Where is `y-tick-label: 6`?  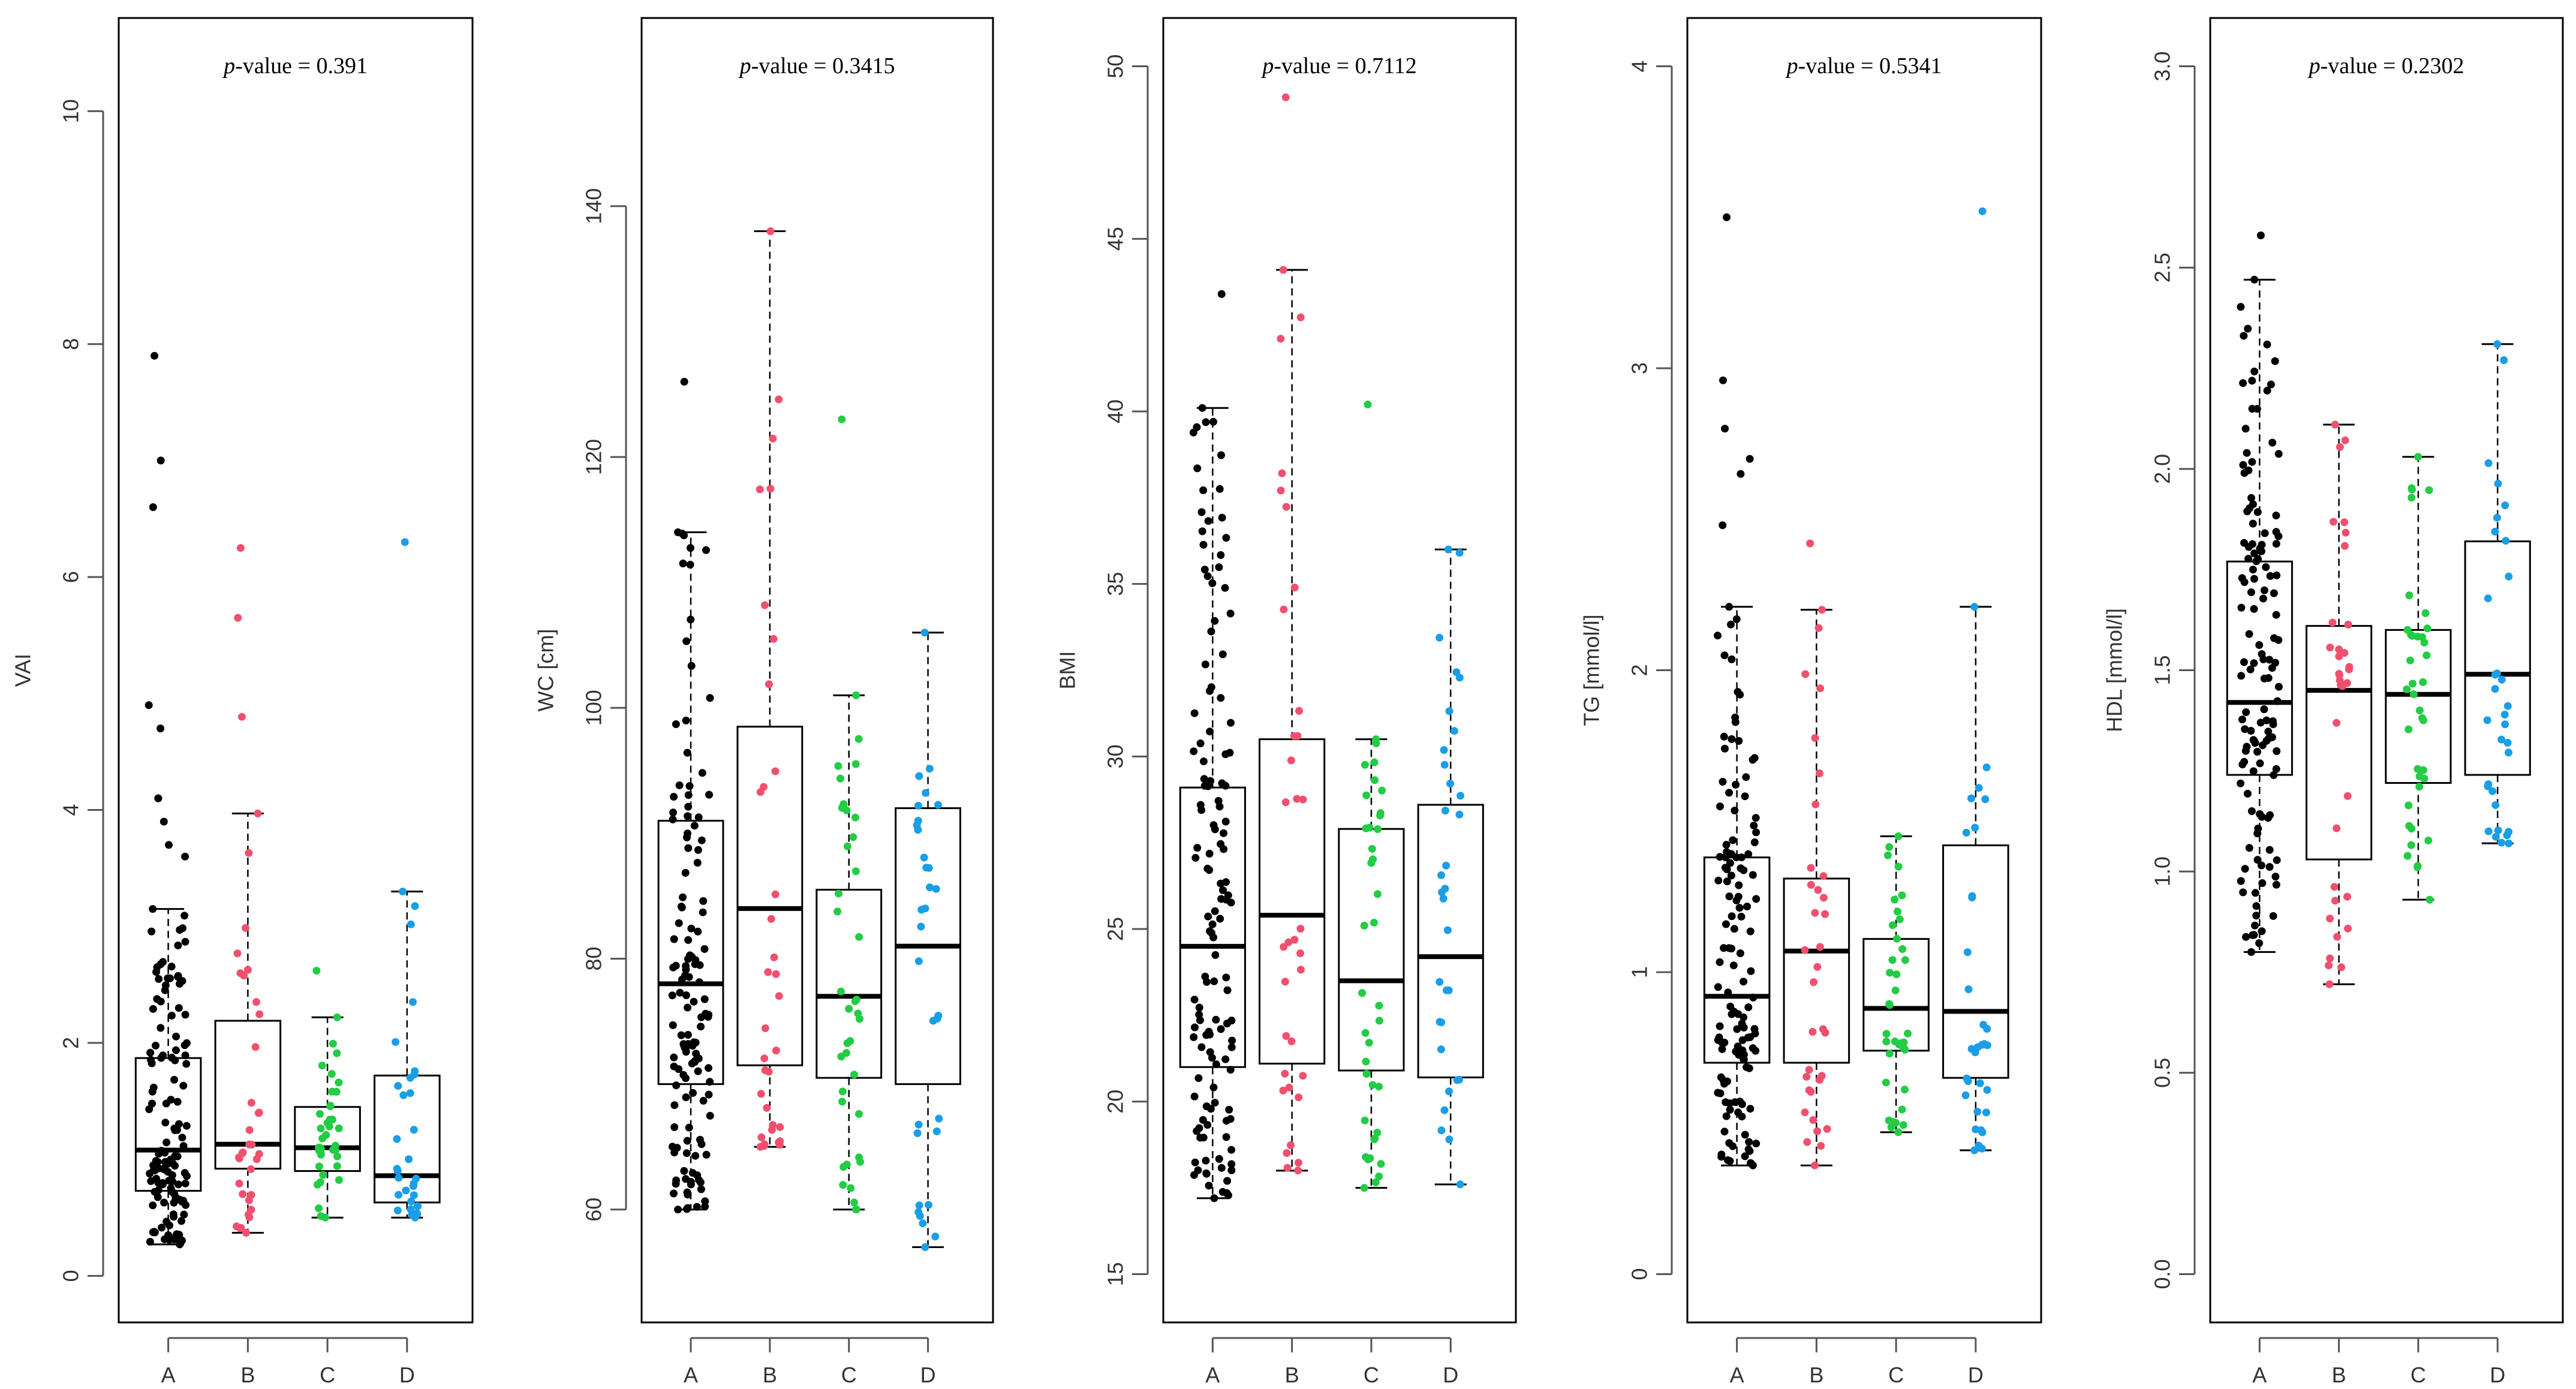
y-tick-label: 6 is located at coordinates (71, 577).